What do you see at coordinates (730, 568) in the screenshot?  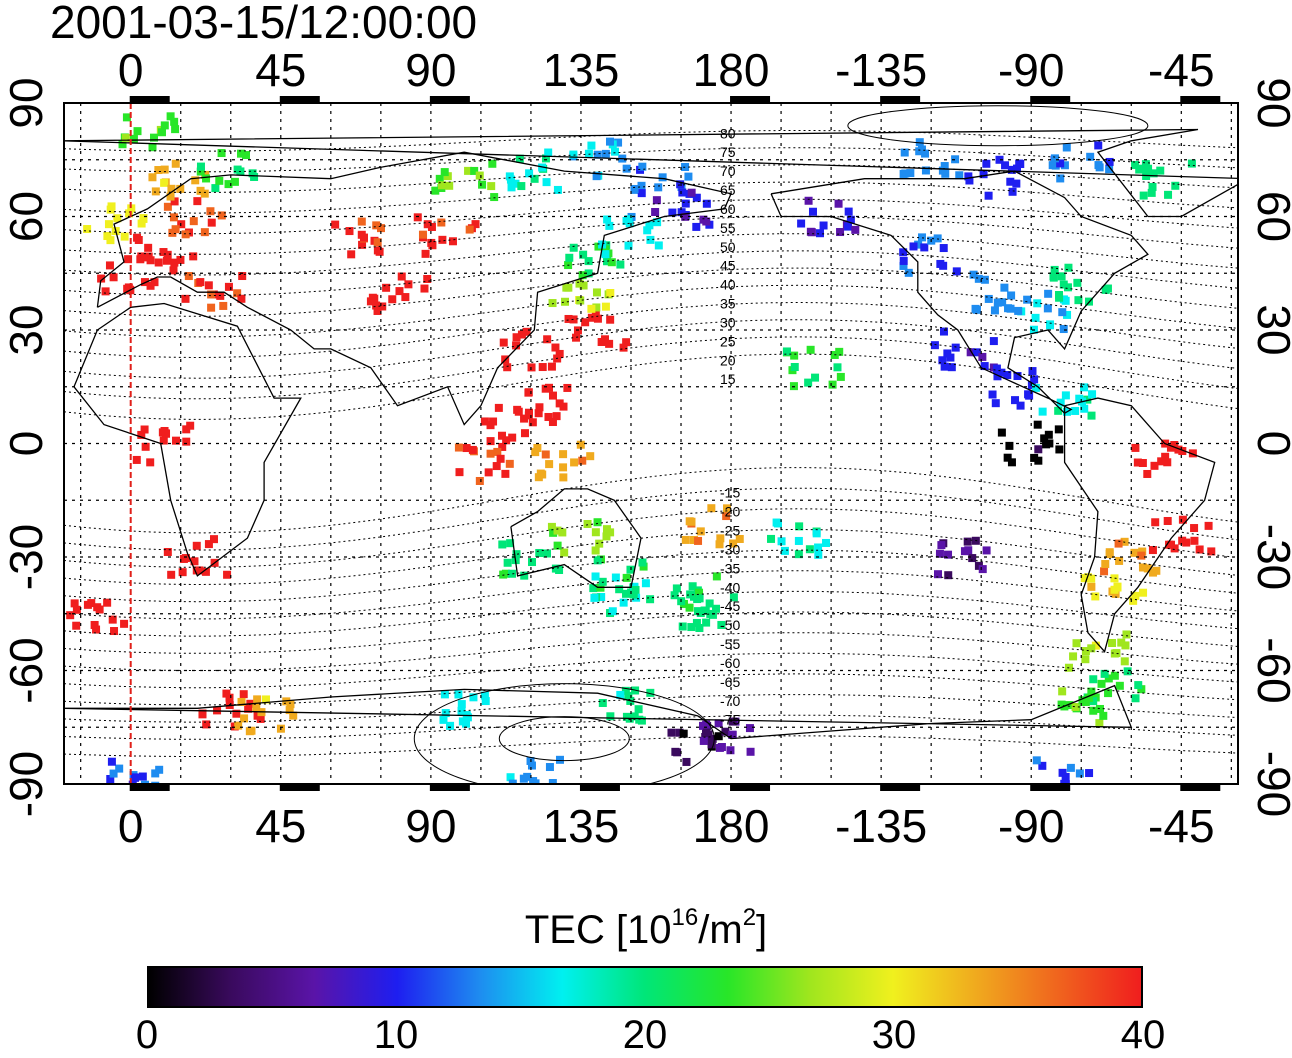 I see `contour-label: -35` at bounding box center [730, 568].